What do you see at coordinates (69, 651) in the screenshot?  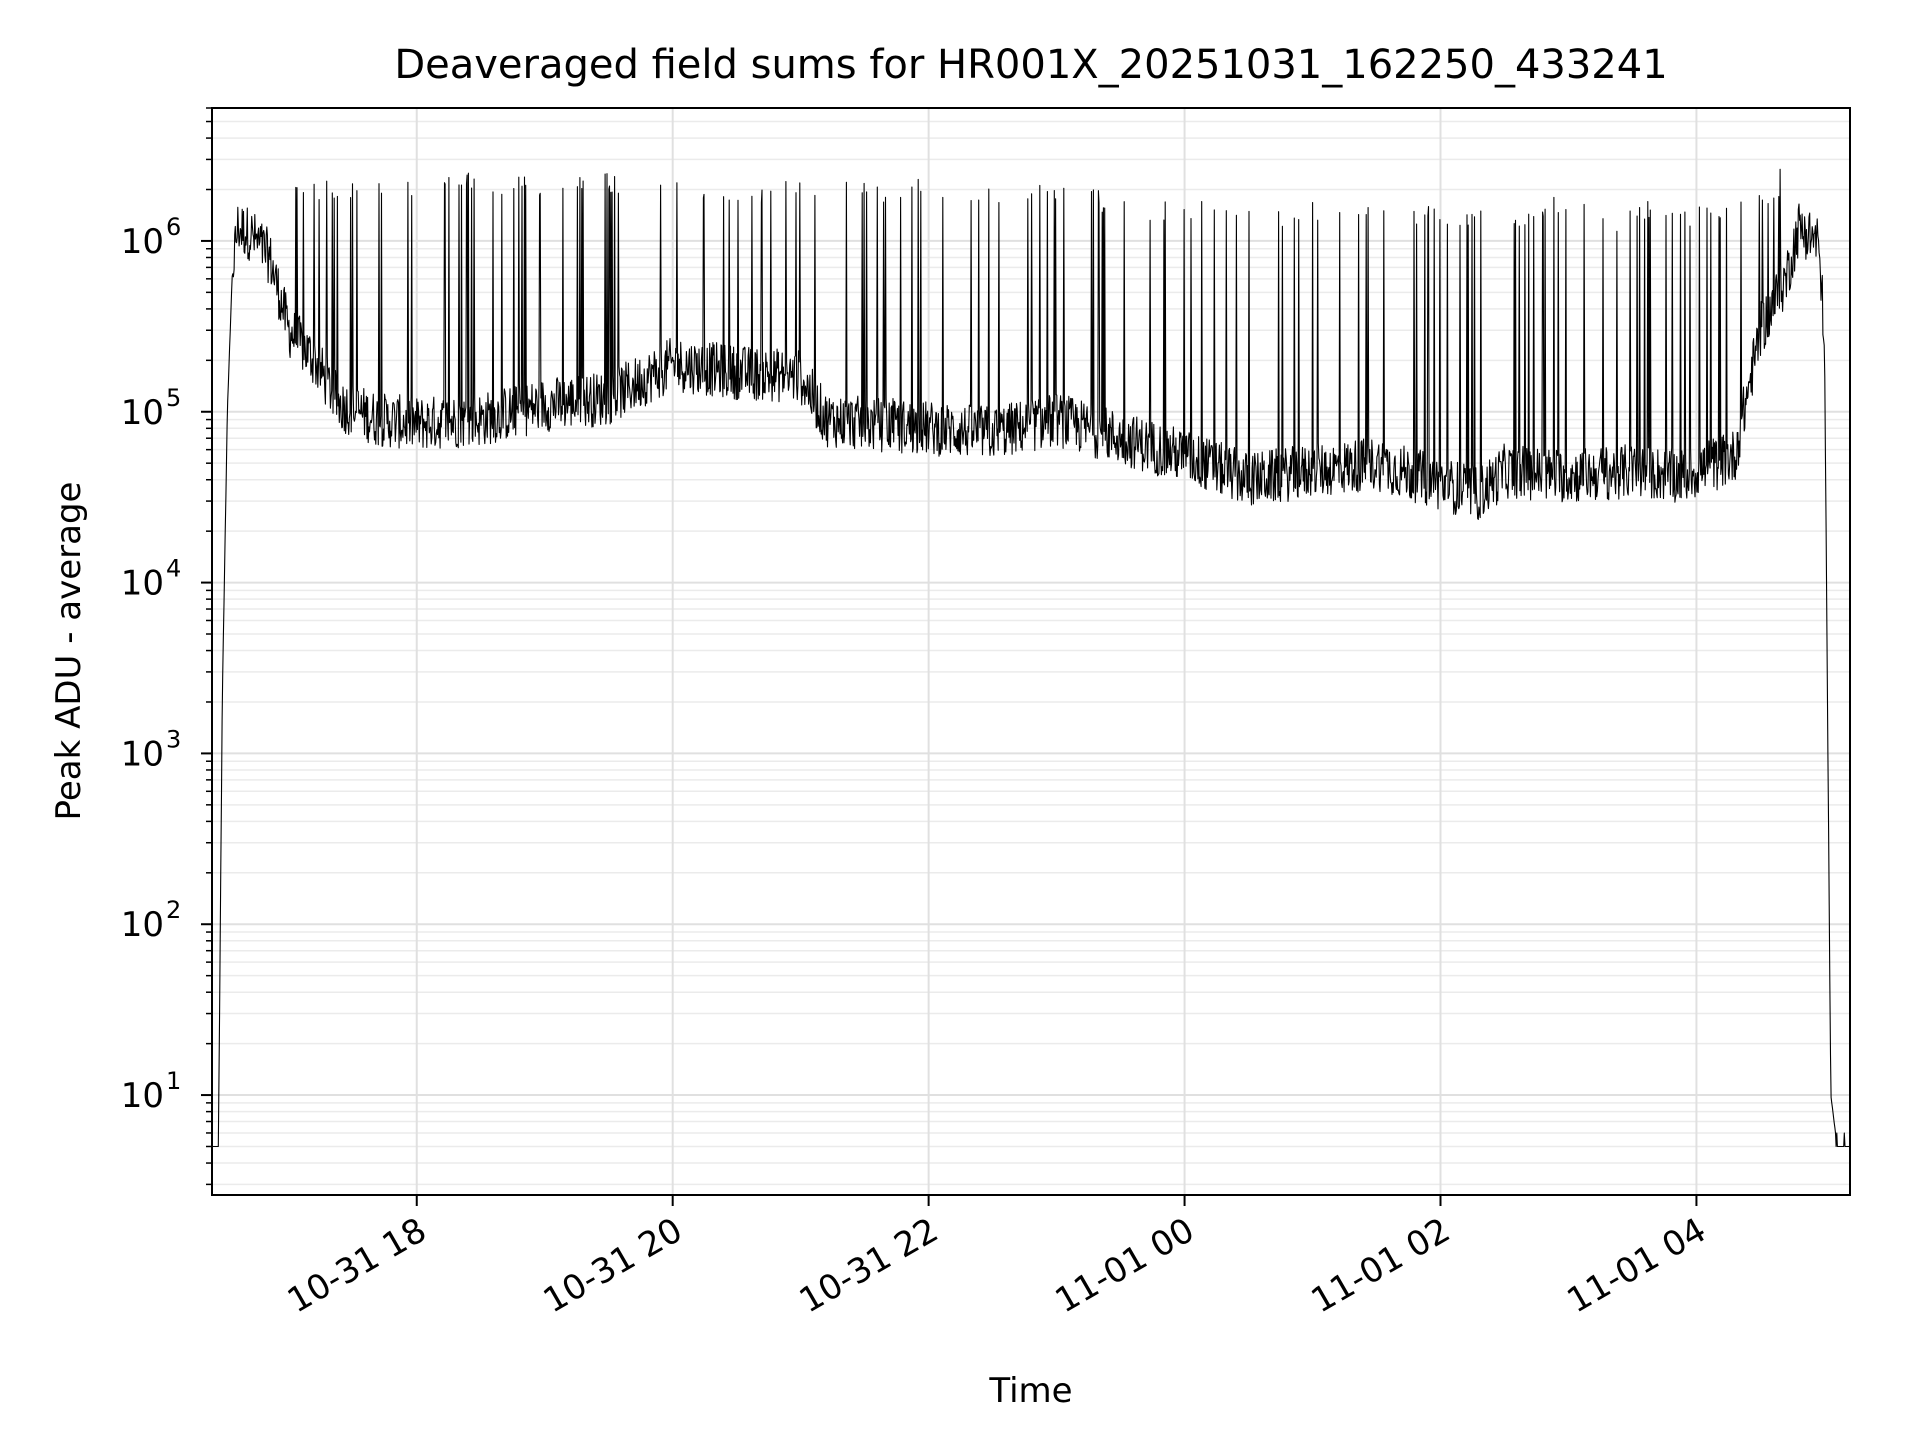 I see `y-axis-label: Peak ADU - average` at bounding box center [69, 651].